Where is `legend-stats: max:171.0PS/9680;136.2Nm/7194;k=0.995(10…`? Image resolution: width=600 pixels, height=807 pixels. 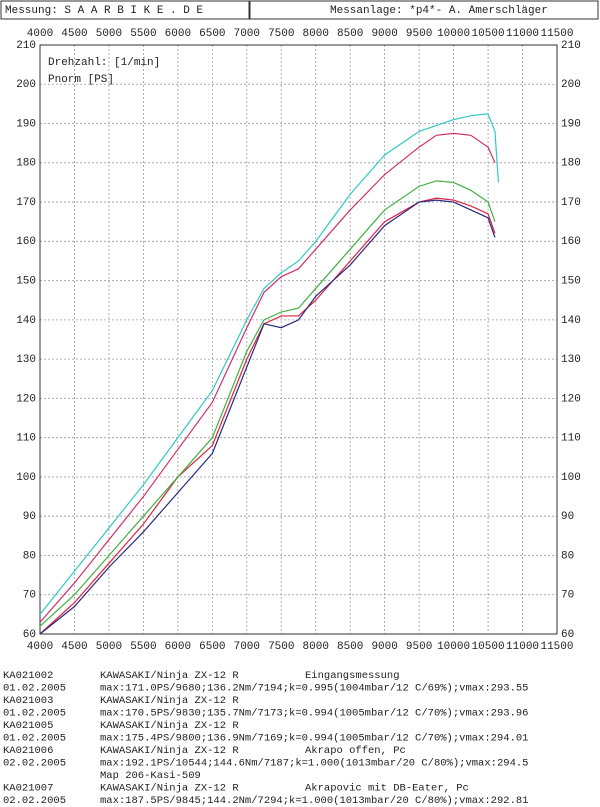 legend-stats: max:171.0PS/9680;136.2Nm/7194;k=0.995(10… is located at coordinates (314, 688).